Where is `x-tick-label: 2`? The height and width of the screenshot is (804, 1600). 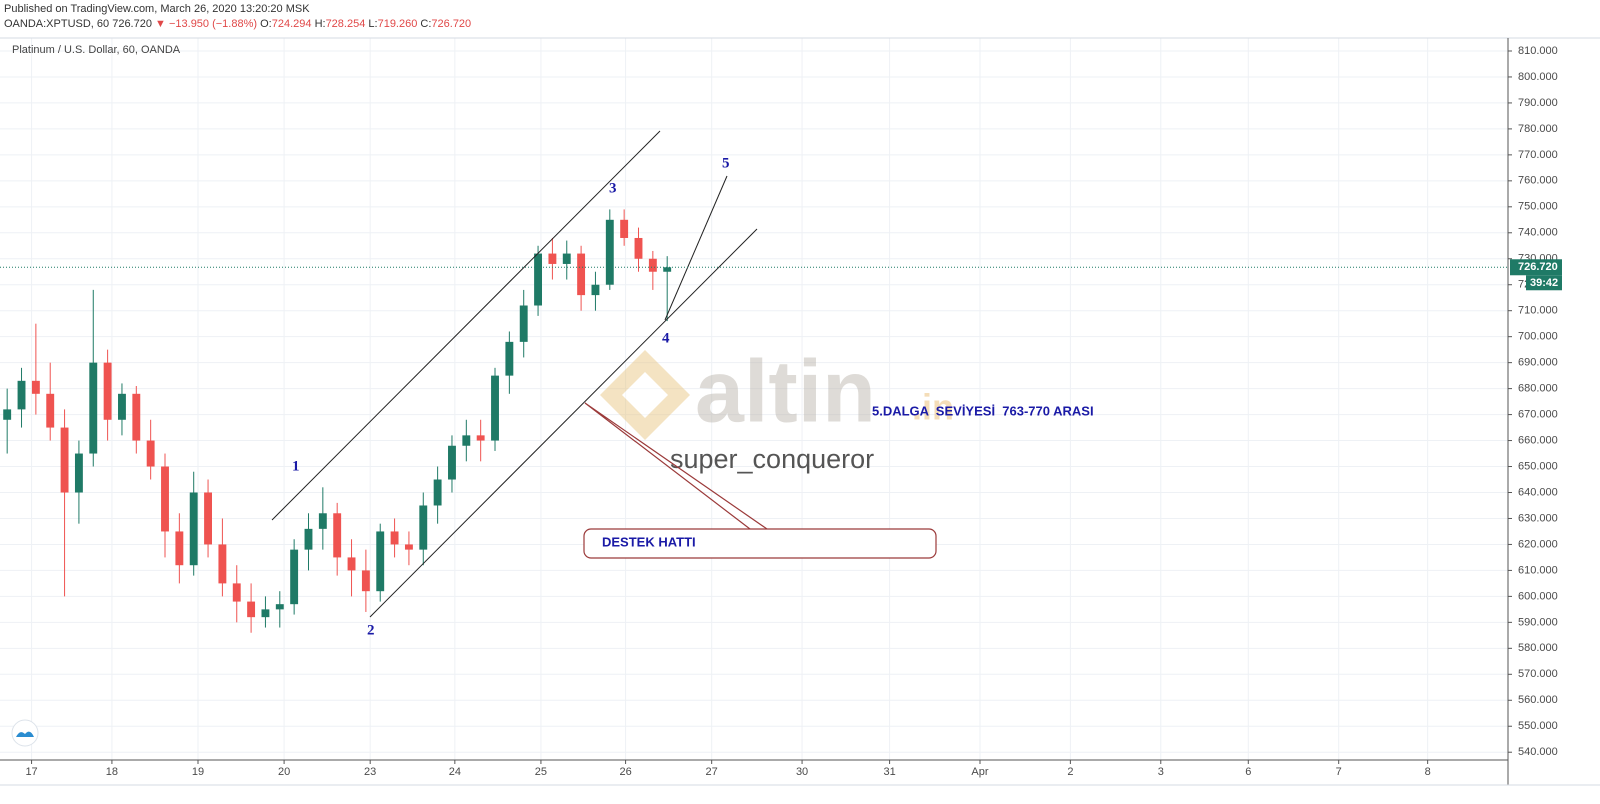
x-tick-label: 2 is located at coordinates (1070, 772).